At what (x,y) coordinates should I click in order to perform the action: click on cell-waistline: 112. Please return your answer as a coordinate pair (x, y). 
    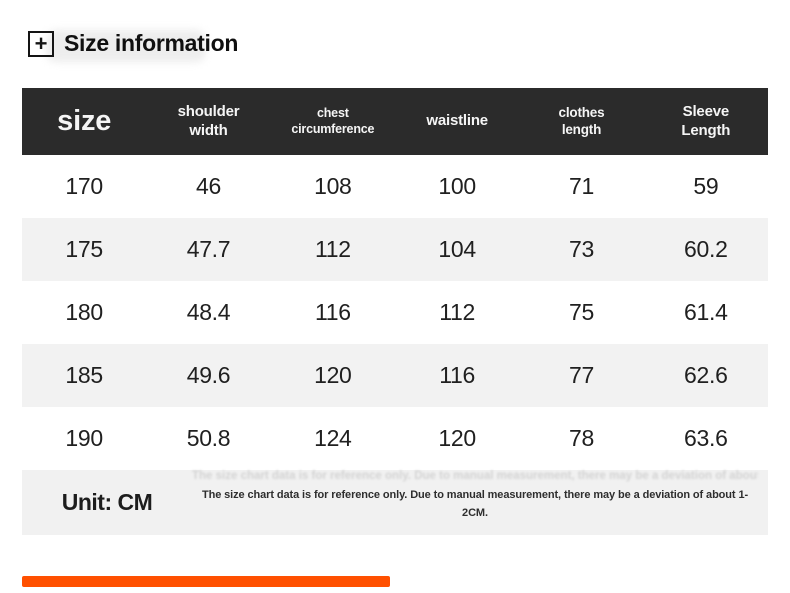
    Looking at the image, I should click on (457, 312).